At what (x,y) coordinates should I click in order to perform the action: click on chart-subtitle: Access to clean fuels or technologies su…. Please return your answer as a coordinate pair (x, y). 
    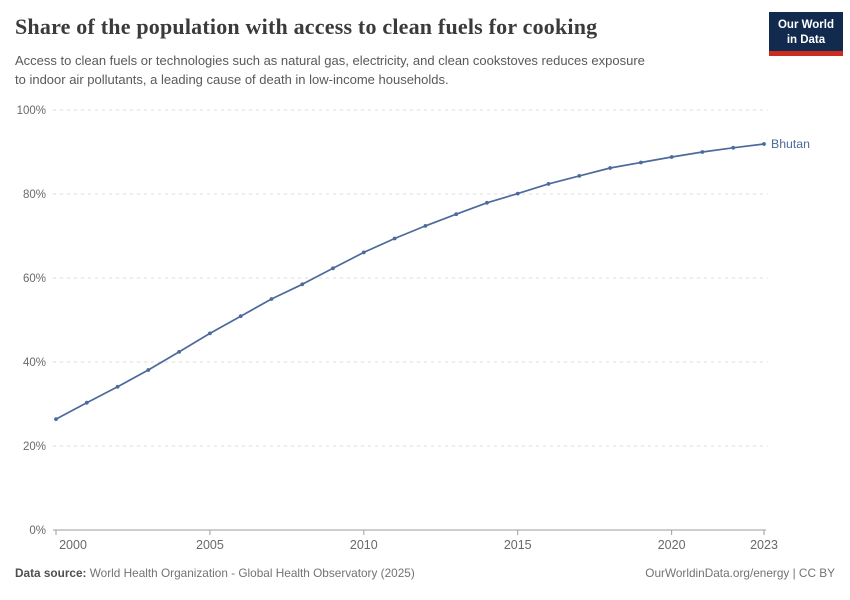
    Looking at the image, I should click on (385, 71).